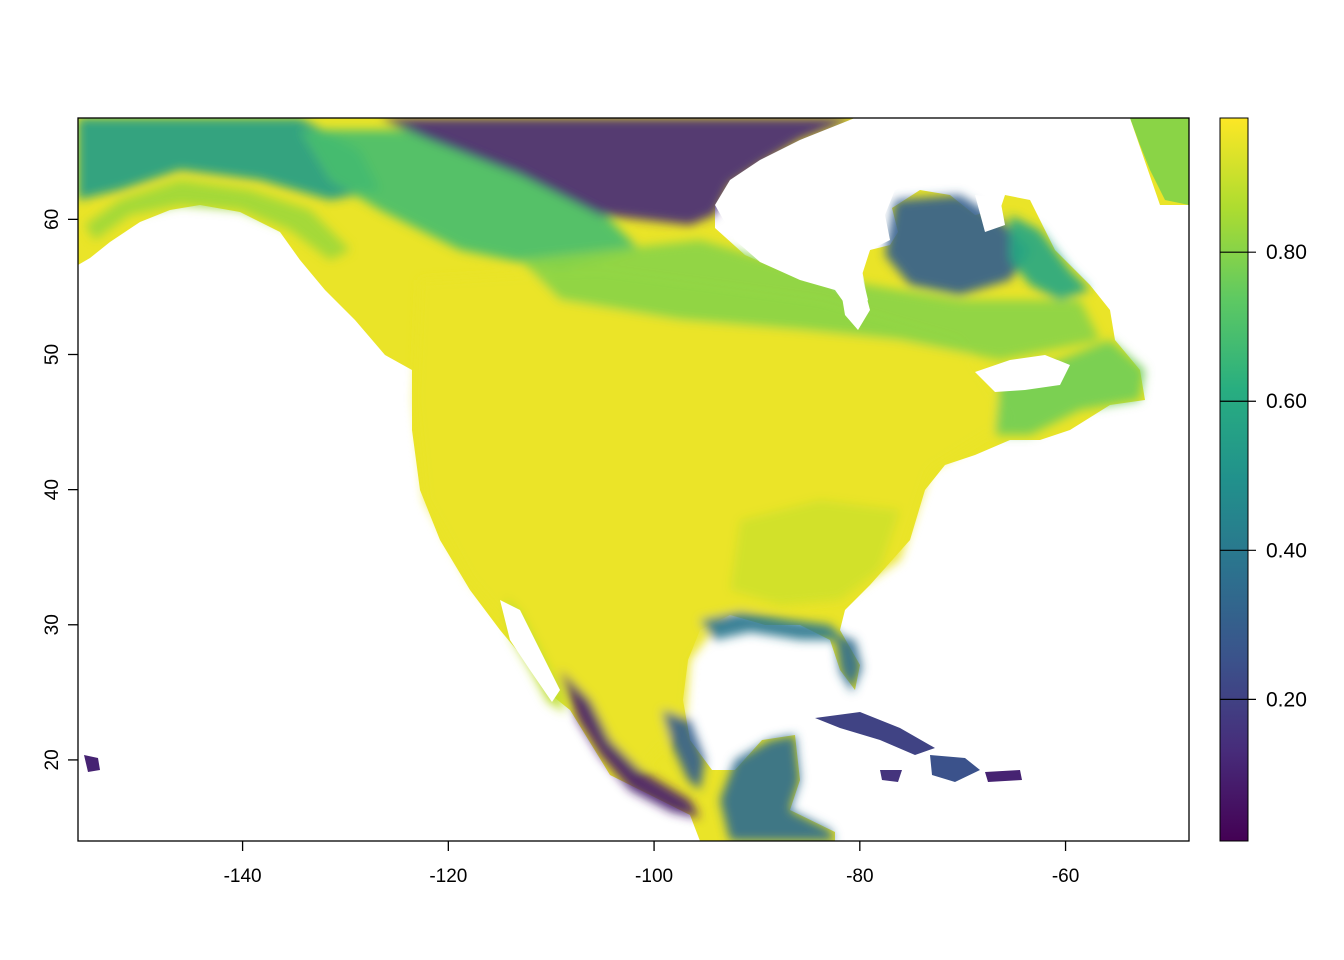 Image resolution: width=1344 pixels, height=960 pixels. I want to click on island-hawaii, so click(92, 763).